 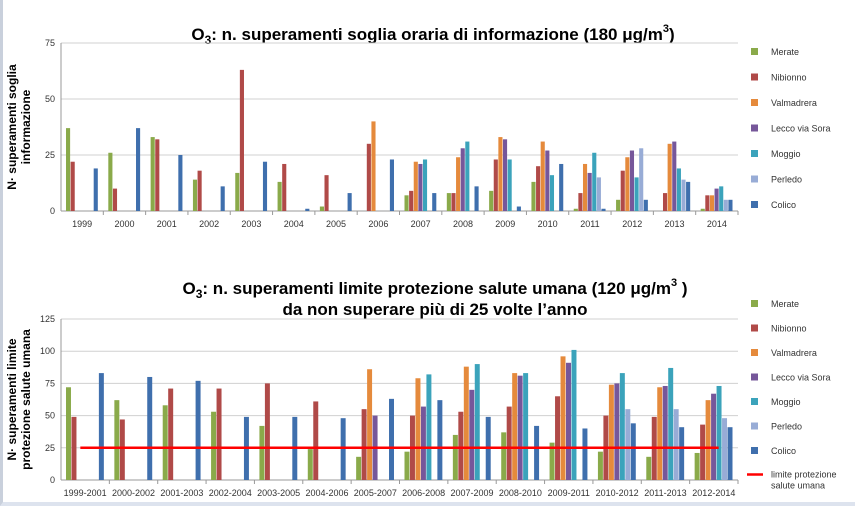 I want to click on x-tick-label: 2003-2005, so click(x=278, y=493).